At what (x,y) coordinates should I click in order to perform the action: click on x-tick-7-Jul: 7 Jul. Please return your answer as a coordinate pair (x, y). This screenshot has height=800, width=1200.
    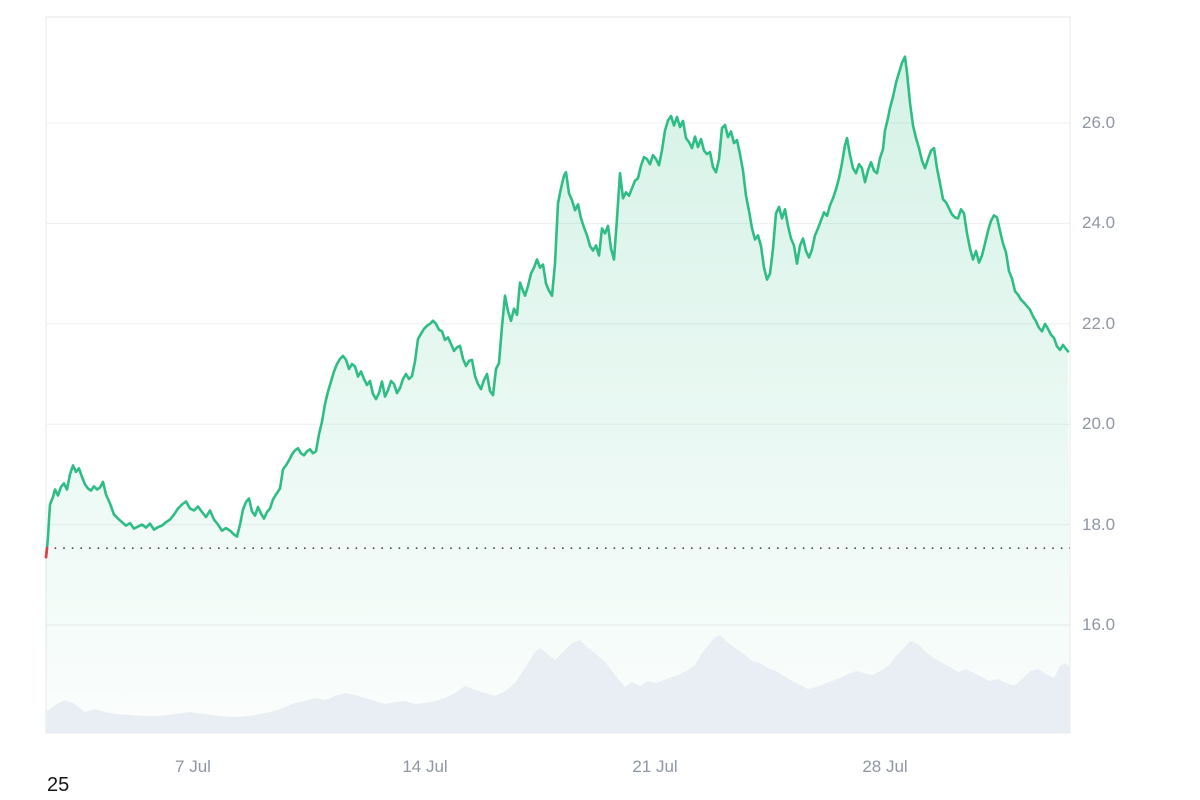
    Looking at the image, I should click on (193, 766).